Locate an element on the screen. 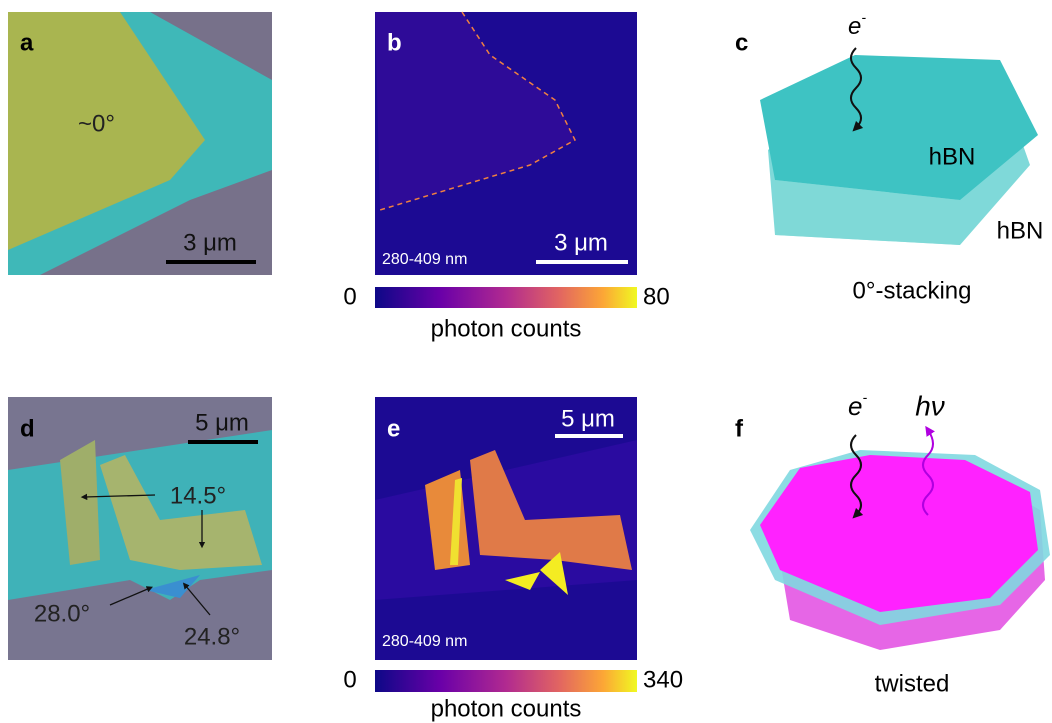 The height and width of the screenshot is (723, 1052). hbn-edge is located at coordinates (867, 212).